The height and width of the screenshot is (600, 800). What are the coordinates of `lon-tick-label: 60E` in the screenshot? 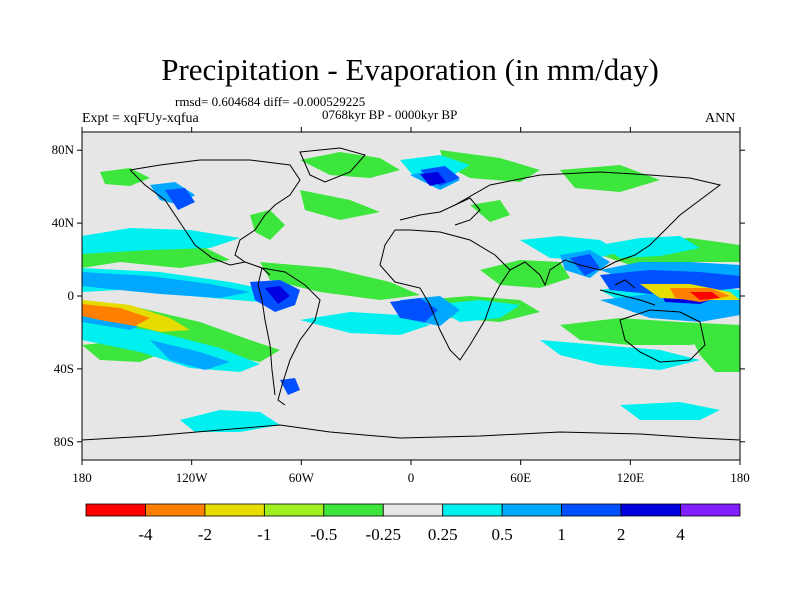 It's located at (520, 477).